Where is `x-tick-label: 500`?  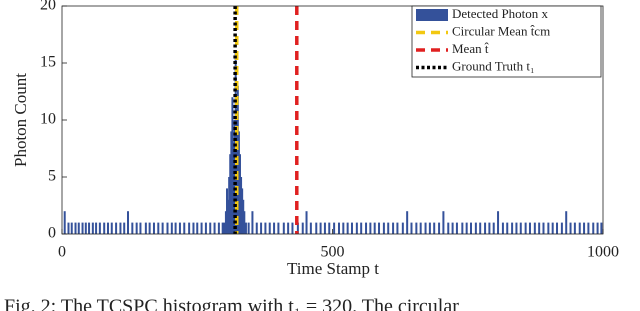 x-tick-label: 500 is located at coordinates (333, 252).